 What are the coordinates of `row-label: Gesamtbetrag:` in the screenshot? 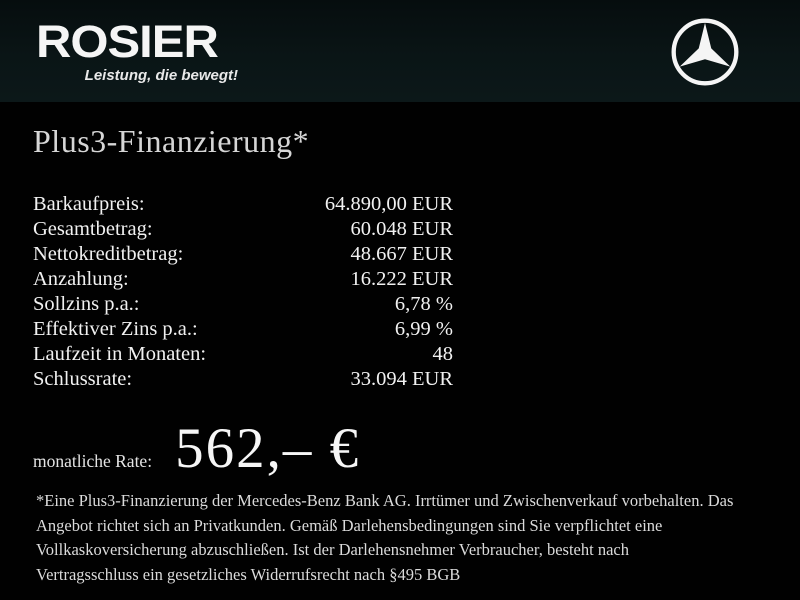 It's located at (93, 229).